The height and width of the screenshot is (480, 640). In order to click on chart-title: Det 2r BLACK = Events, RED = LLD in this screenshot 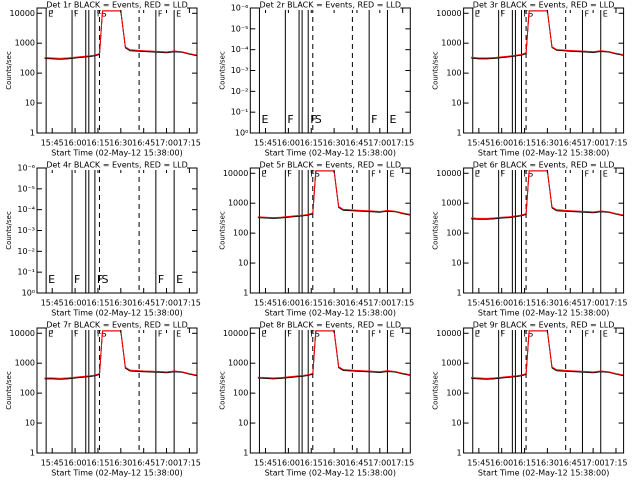, I will do `click(331, 5)`.